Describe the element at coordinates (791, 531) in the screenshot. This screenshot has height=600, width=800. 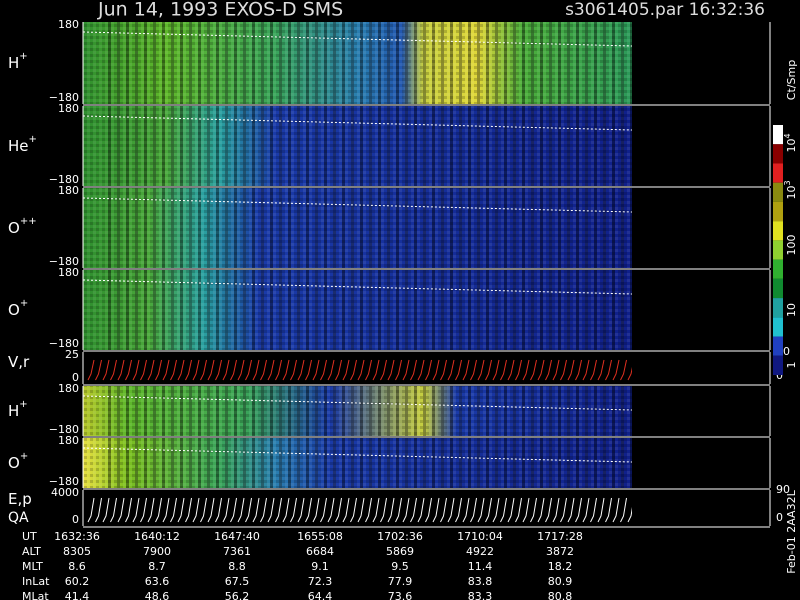
I see `stamp: Feb-01 2AA32L` at that location.